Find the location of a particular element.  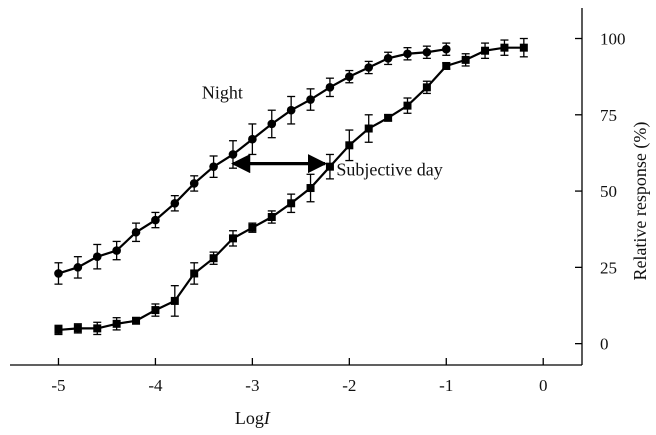

y-axis-title: Relative response (%) is located at coordinates (640, 201).